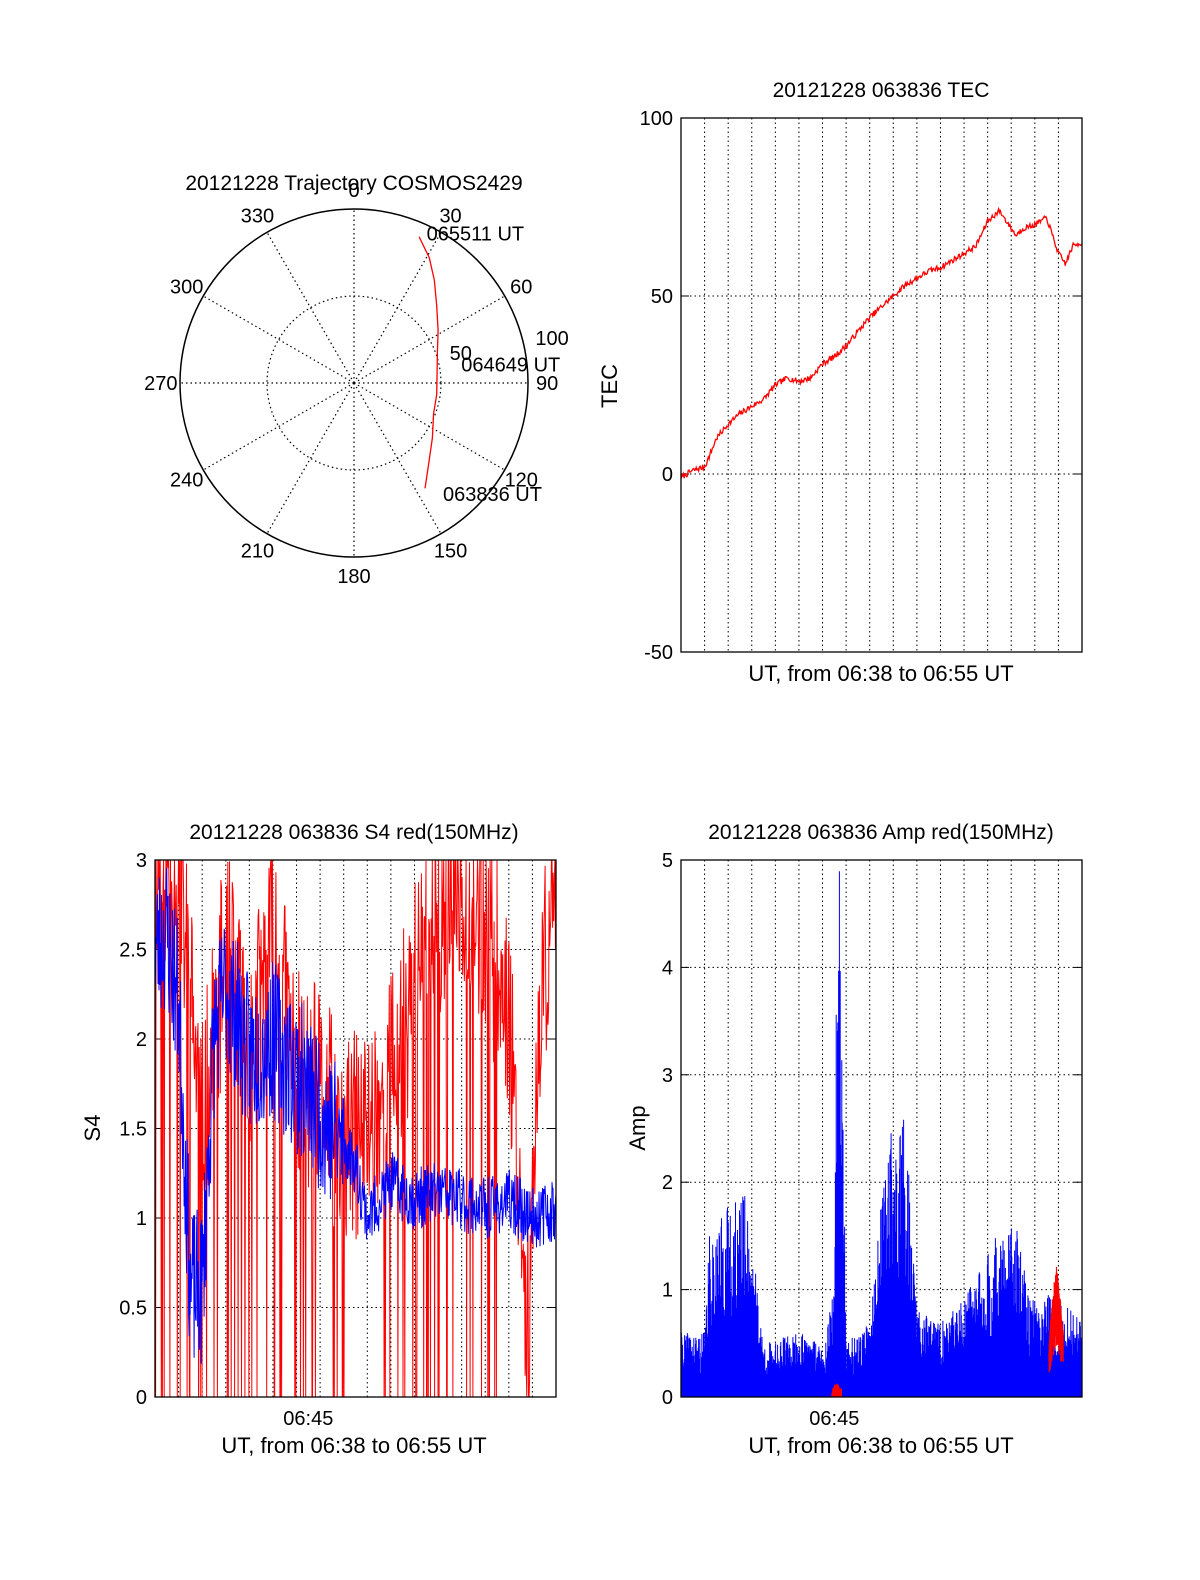  What do you see at coordinates (667, 968) in the screenshot?
I see `amp-ytick-label: 4` at bounding box center [667, 968].